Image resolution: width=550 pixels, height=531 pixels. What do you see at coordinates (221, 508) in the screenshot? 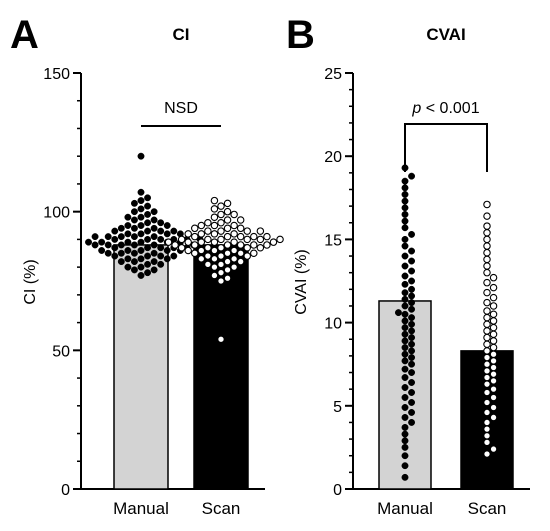
I see `category-label-scan-a: Scan` at bounding box center [221, 508].